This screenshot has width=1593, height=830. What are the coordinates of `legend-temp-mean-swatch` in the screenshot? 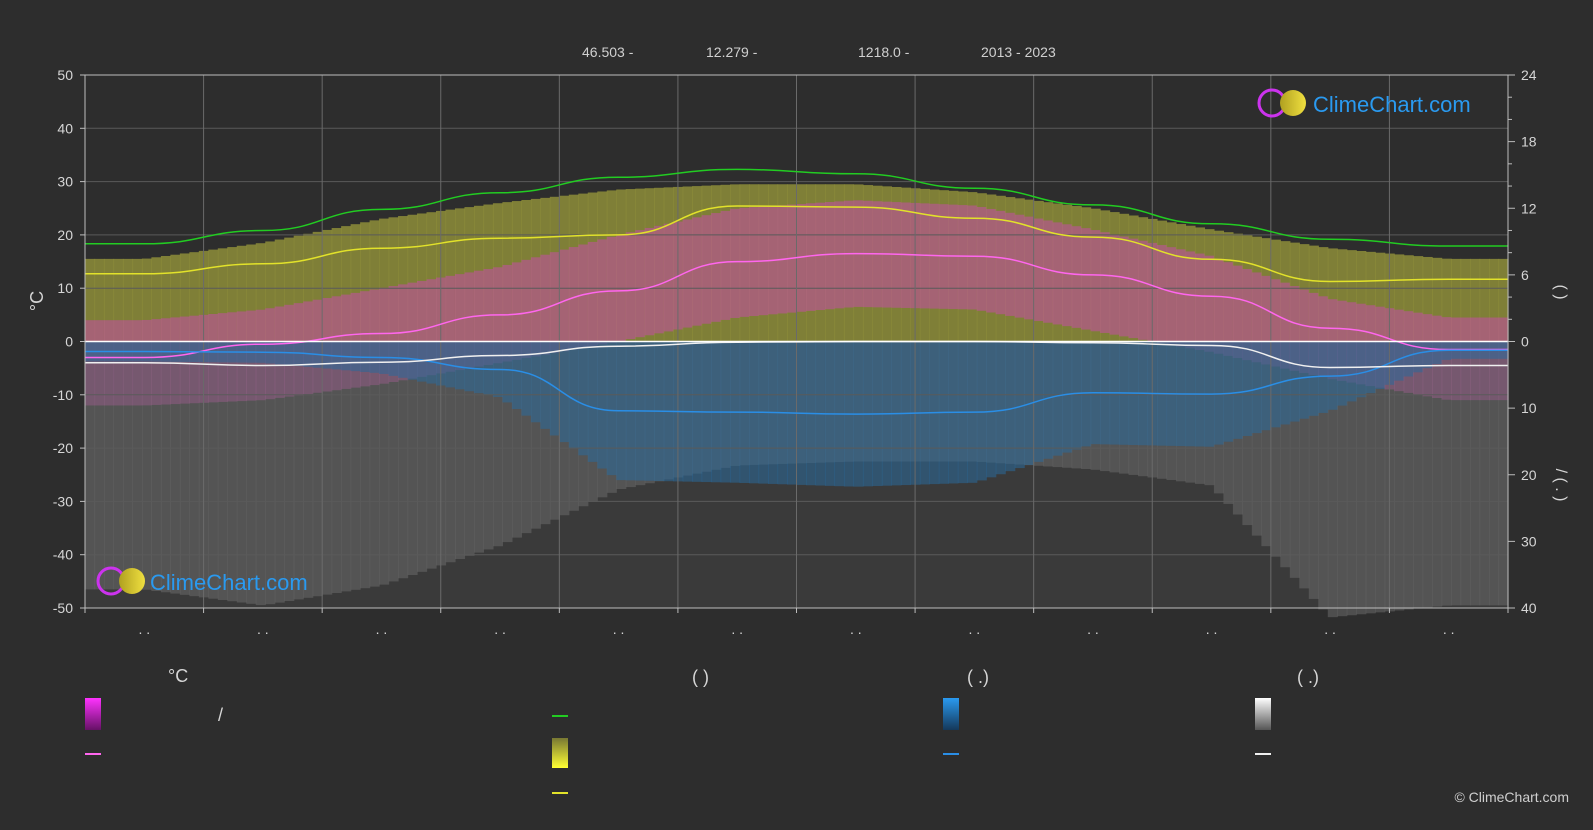 It's located at (93, 754).